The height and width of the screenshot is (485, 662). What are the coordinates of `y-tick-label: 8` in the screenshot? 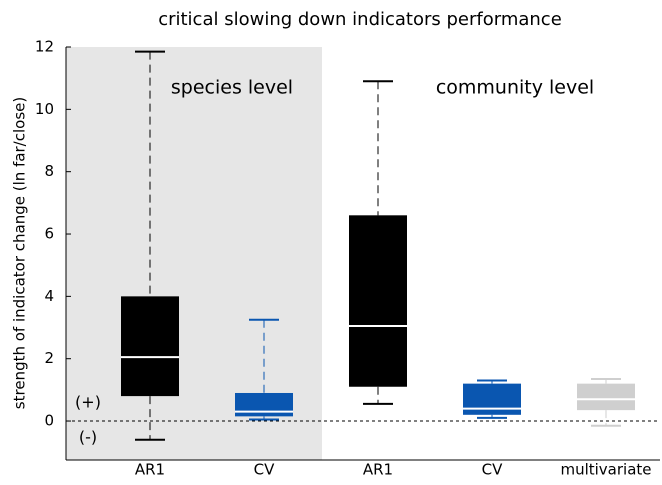 It's located at (49, 171).